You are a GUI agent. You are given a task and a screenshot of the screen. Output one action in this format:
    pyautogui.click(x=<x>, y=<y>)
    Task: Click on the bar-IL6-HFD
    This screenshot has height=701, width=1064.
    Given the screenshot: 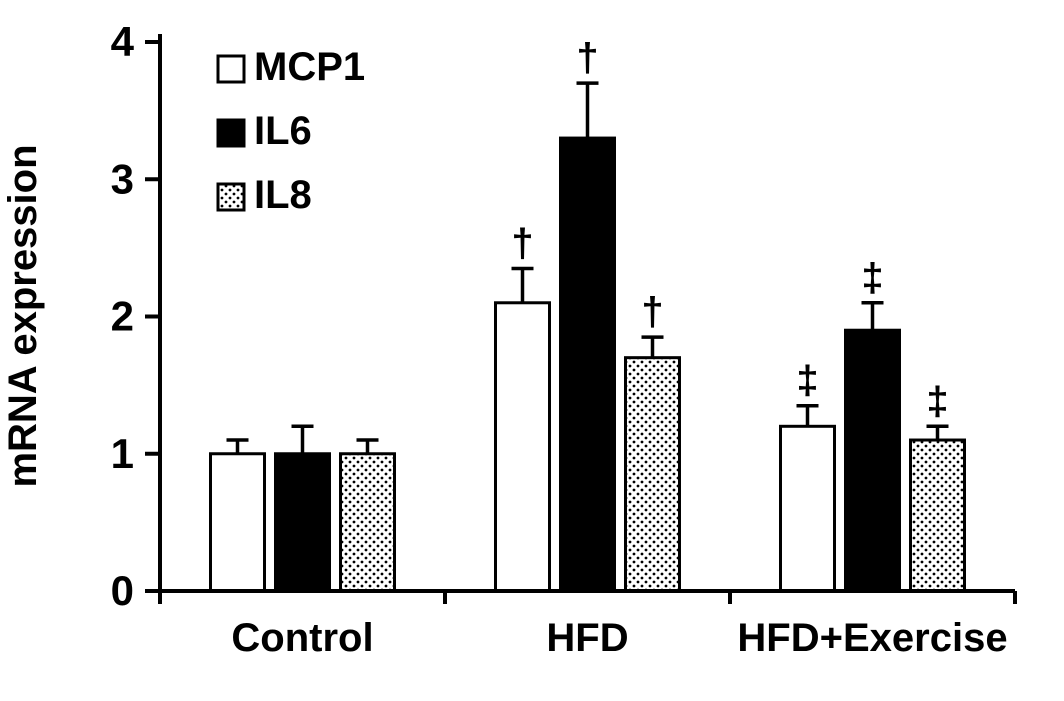 What is the action you would take?
    pyautogui.click(x=587, y=364)
    